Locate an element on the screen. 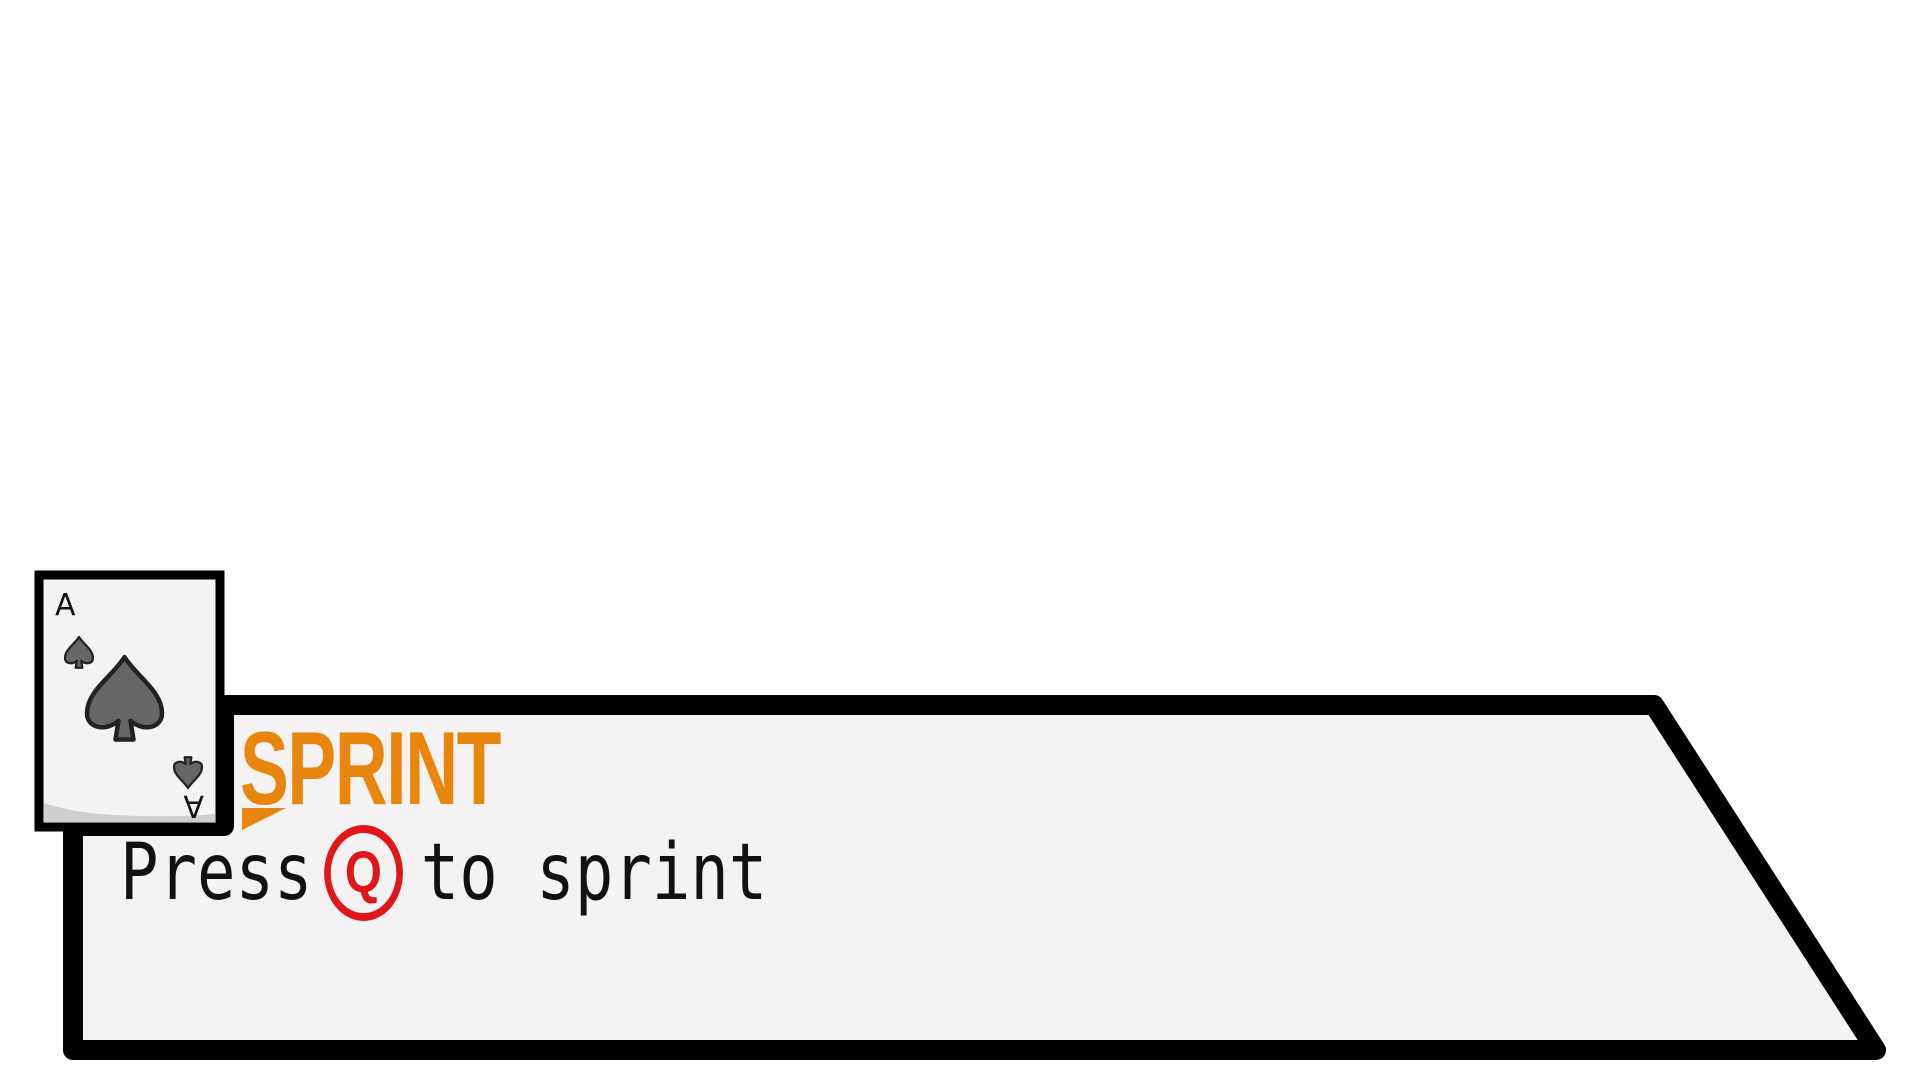  tutorial-title: SPRINT is located at coordinates (390, 771).